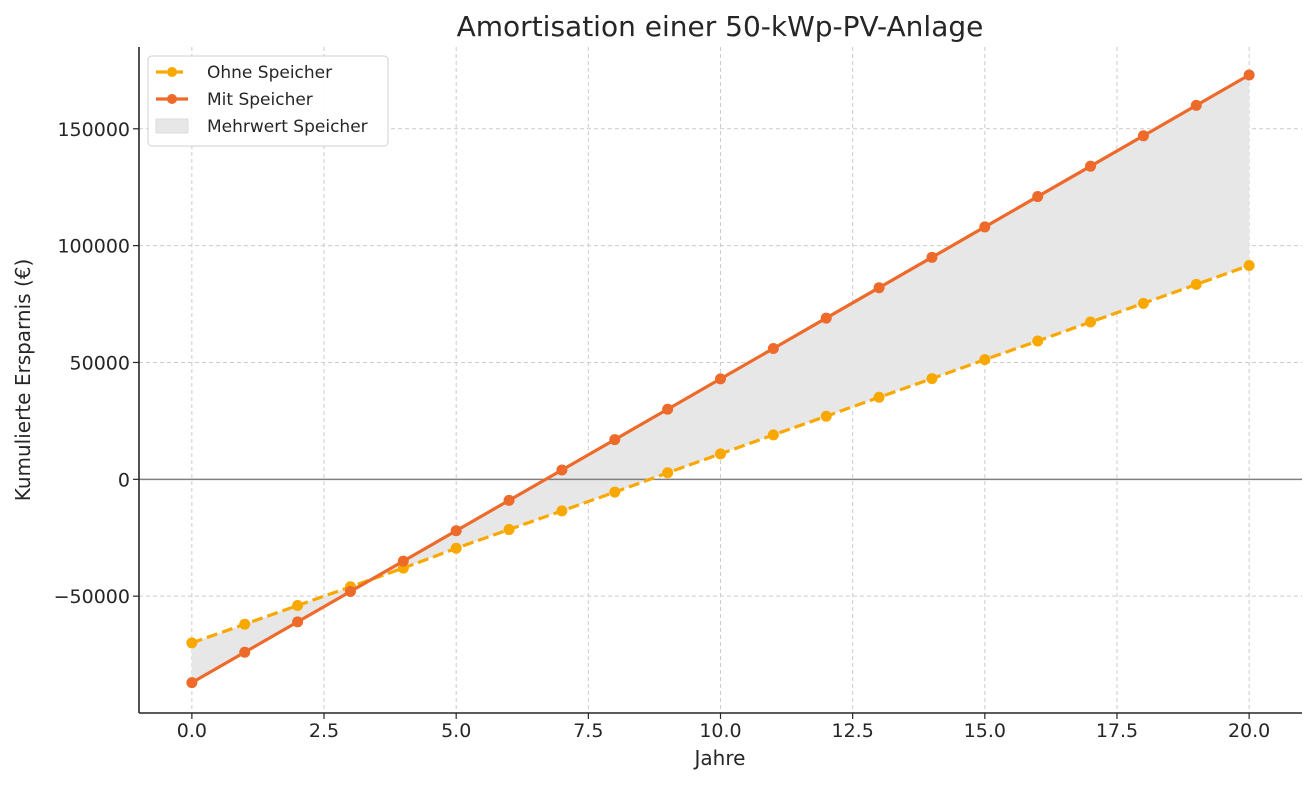  Describe the element at coordinates (1249, 731) in the screenshot. I see `x-tick-label: 20.0` at that location.